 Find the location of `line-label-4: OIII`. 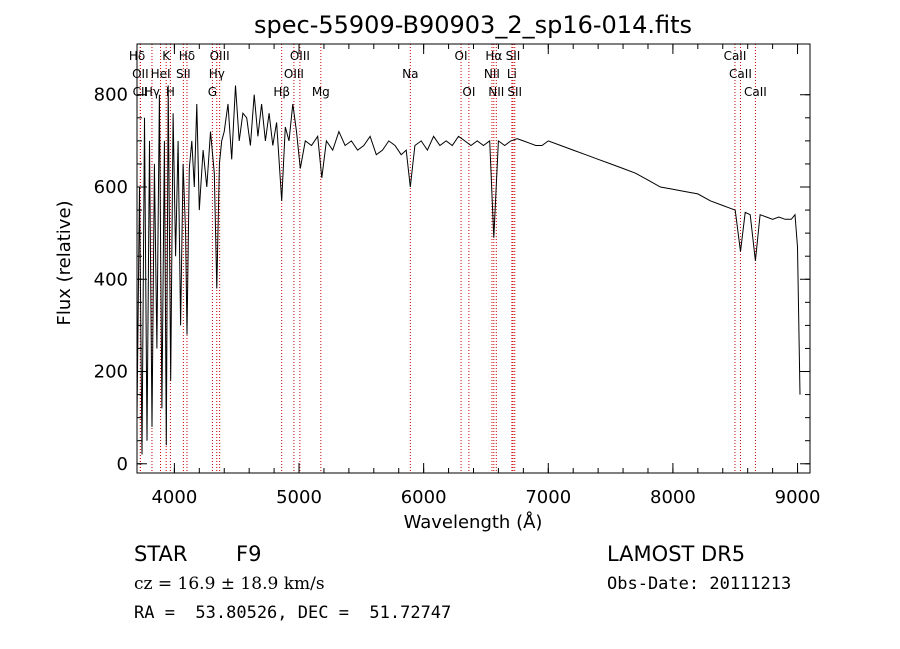

line-label-4: OIII is located at coordinates (300, 56).